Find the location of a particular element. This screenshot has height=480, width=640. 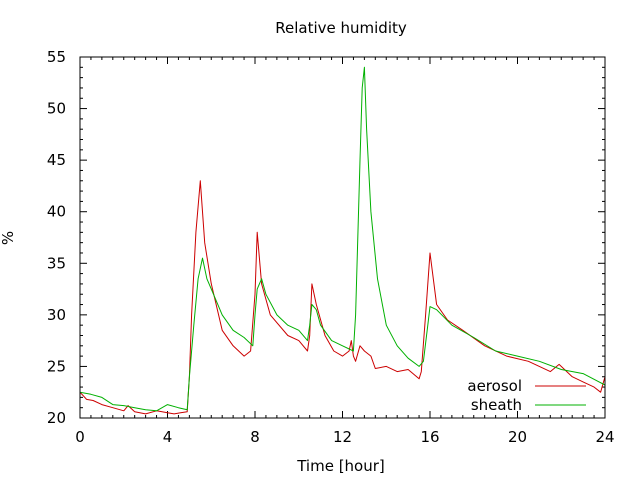

y-tick-label: 50 is located at coordinates (56, 109).